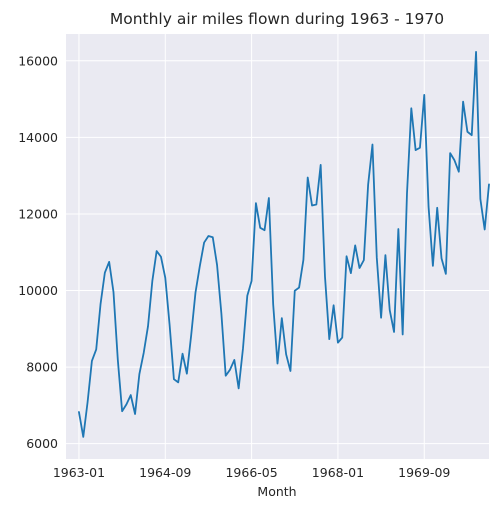 The image size is (499, 513). I want to click on x-tick-label: 1963-01, so click(79, 472).